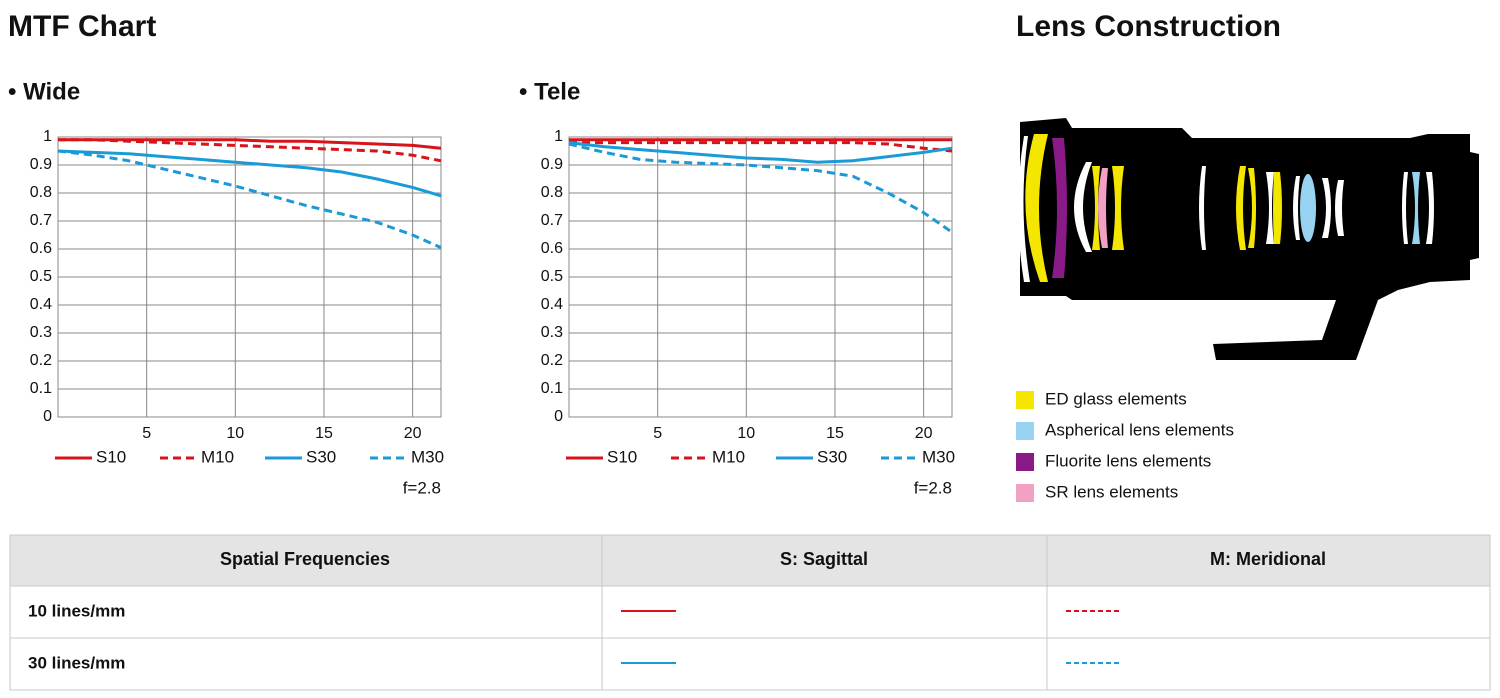 This screenshot has width=1500, height=698. Describe the element at coordinates (750, 560) in the screenshot. I see `table-header-row` at that location.